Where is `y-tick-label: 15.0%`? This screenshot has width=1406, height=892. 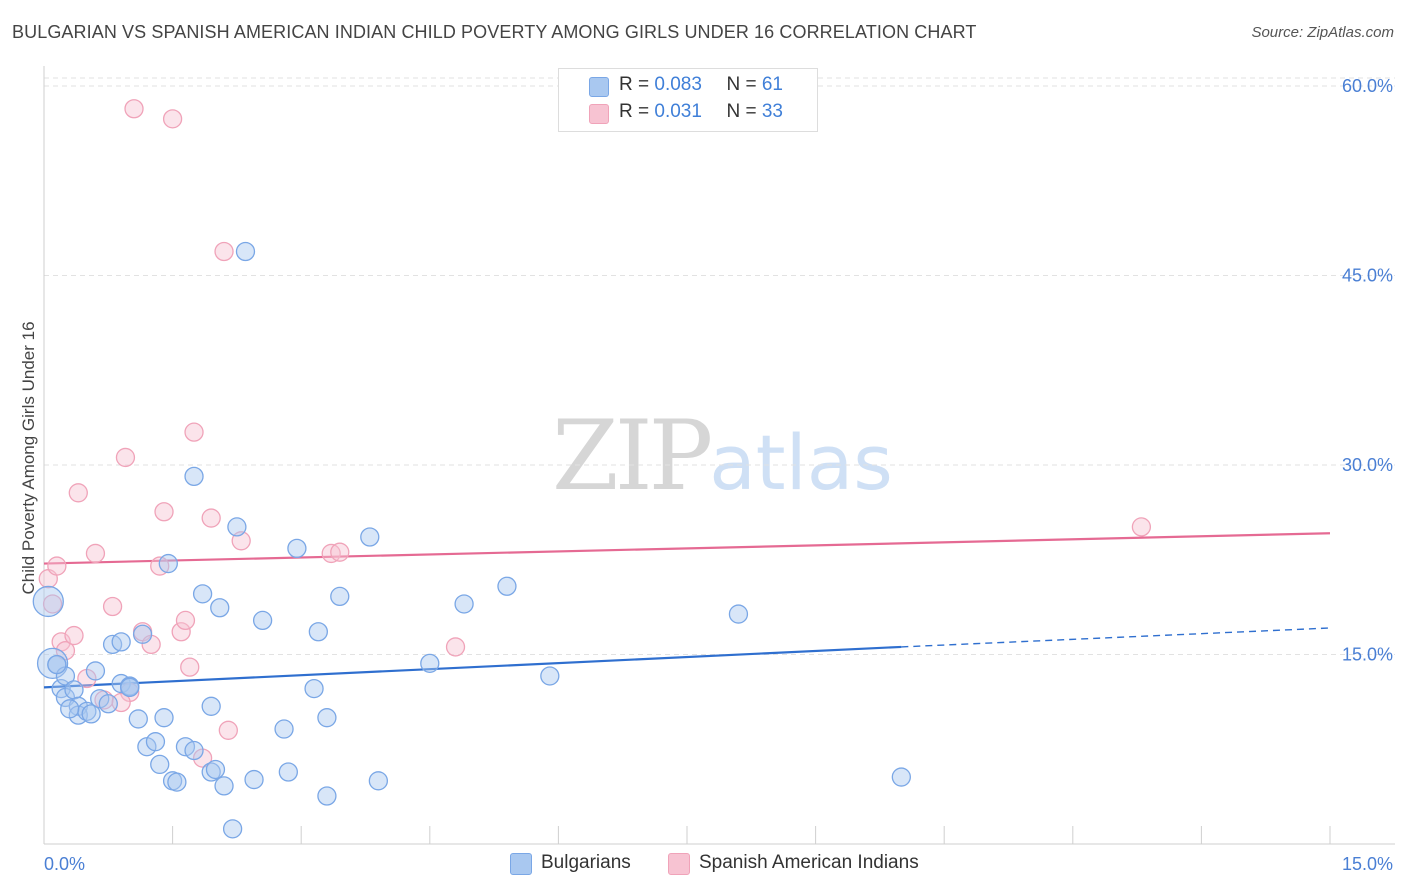 y-tick-label: 15.0% is located at coordinates (1367, 655).